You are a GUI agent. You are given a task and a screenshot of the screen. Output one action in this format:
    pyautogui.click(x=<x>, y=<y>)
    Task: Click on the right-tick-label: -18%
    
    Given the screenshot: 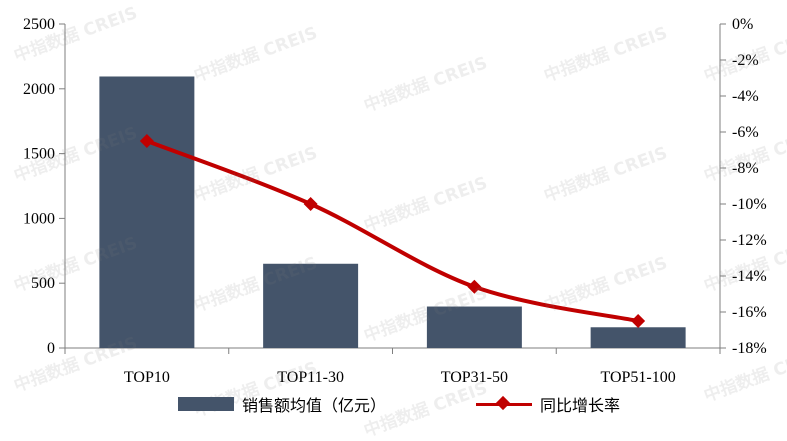 What is the action you would take?
    pyautogui.click(x=749, y=348)
    